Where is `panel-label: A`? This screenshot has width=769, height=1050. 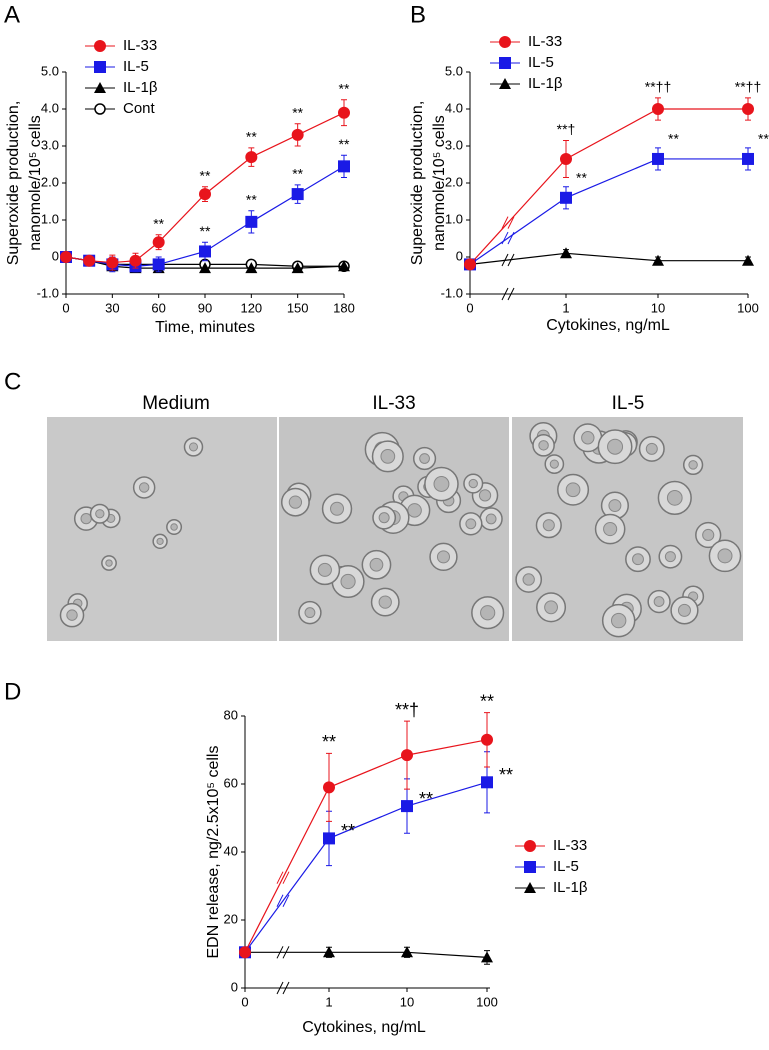 panel-label: A is located at coordinates (12, 14).